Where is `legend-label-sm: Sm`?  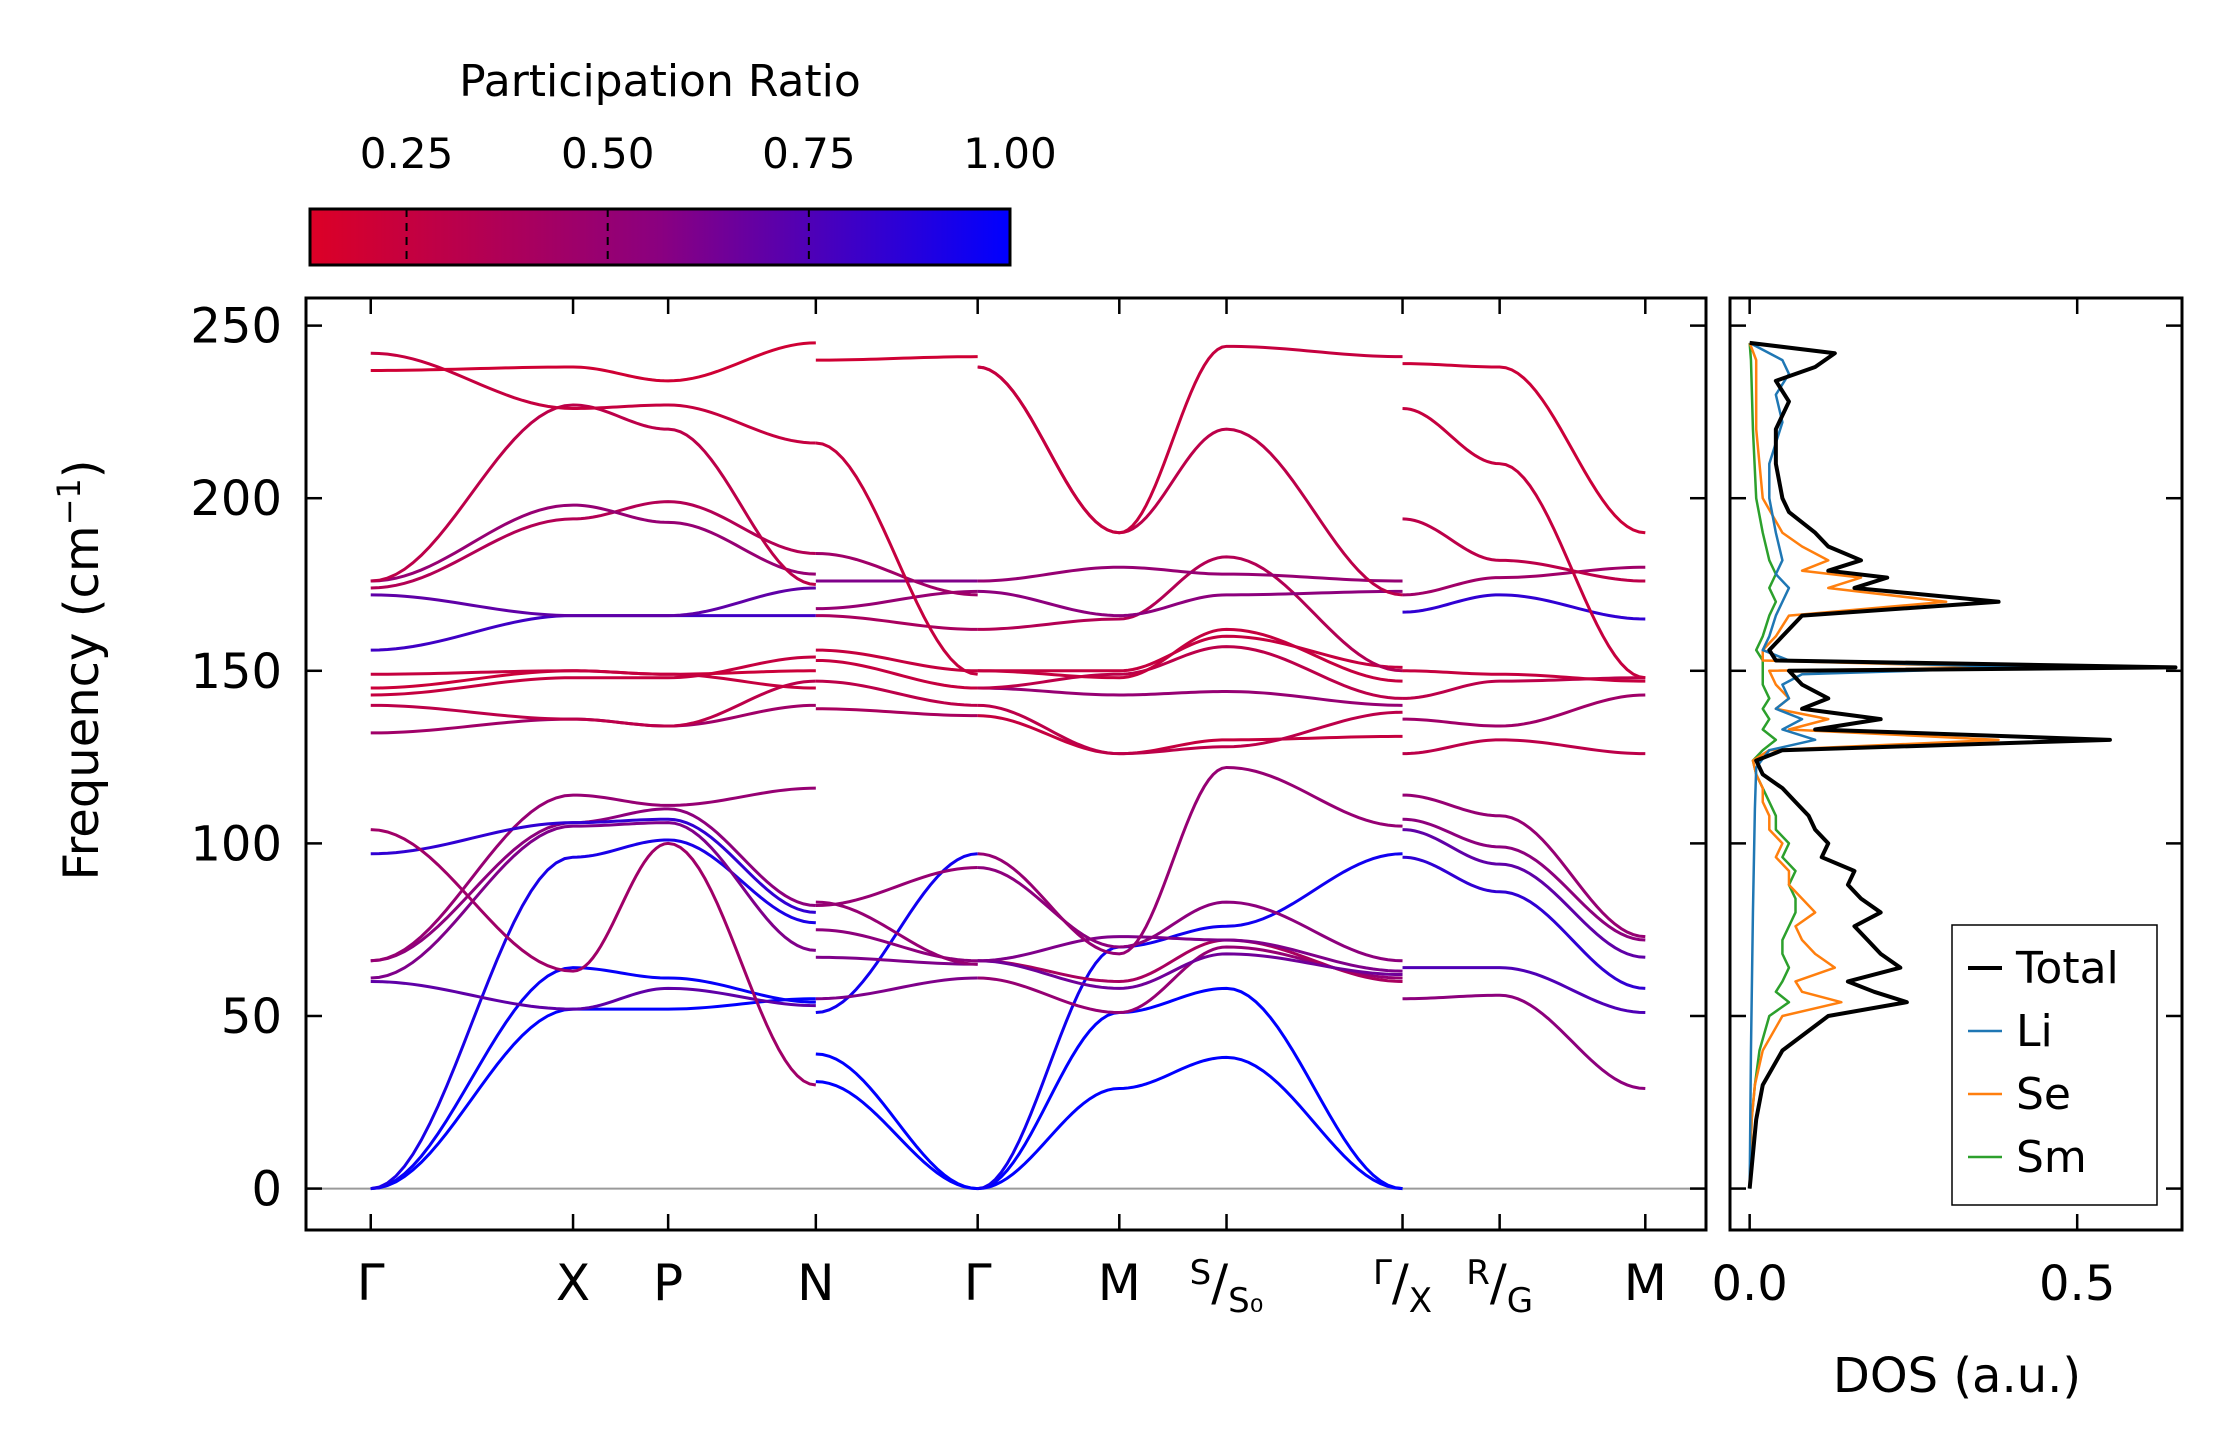 legend-label-sm: Sm is located at coordinates (2051, 1157).